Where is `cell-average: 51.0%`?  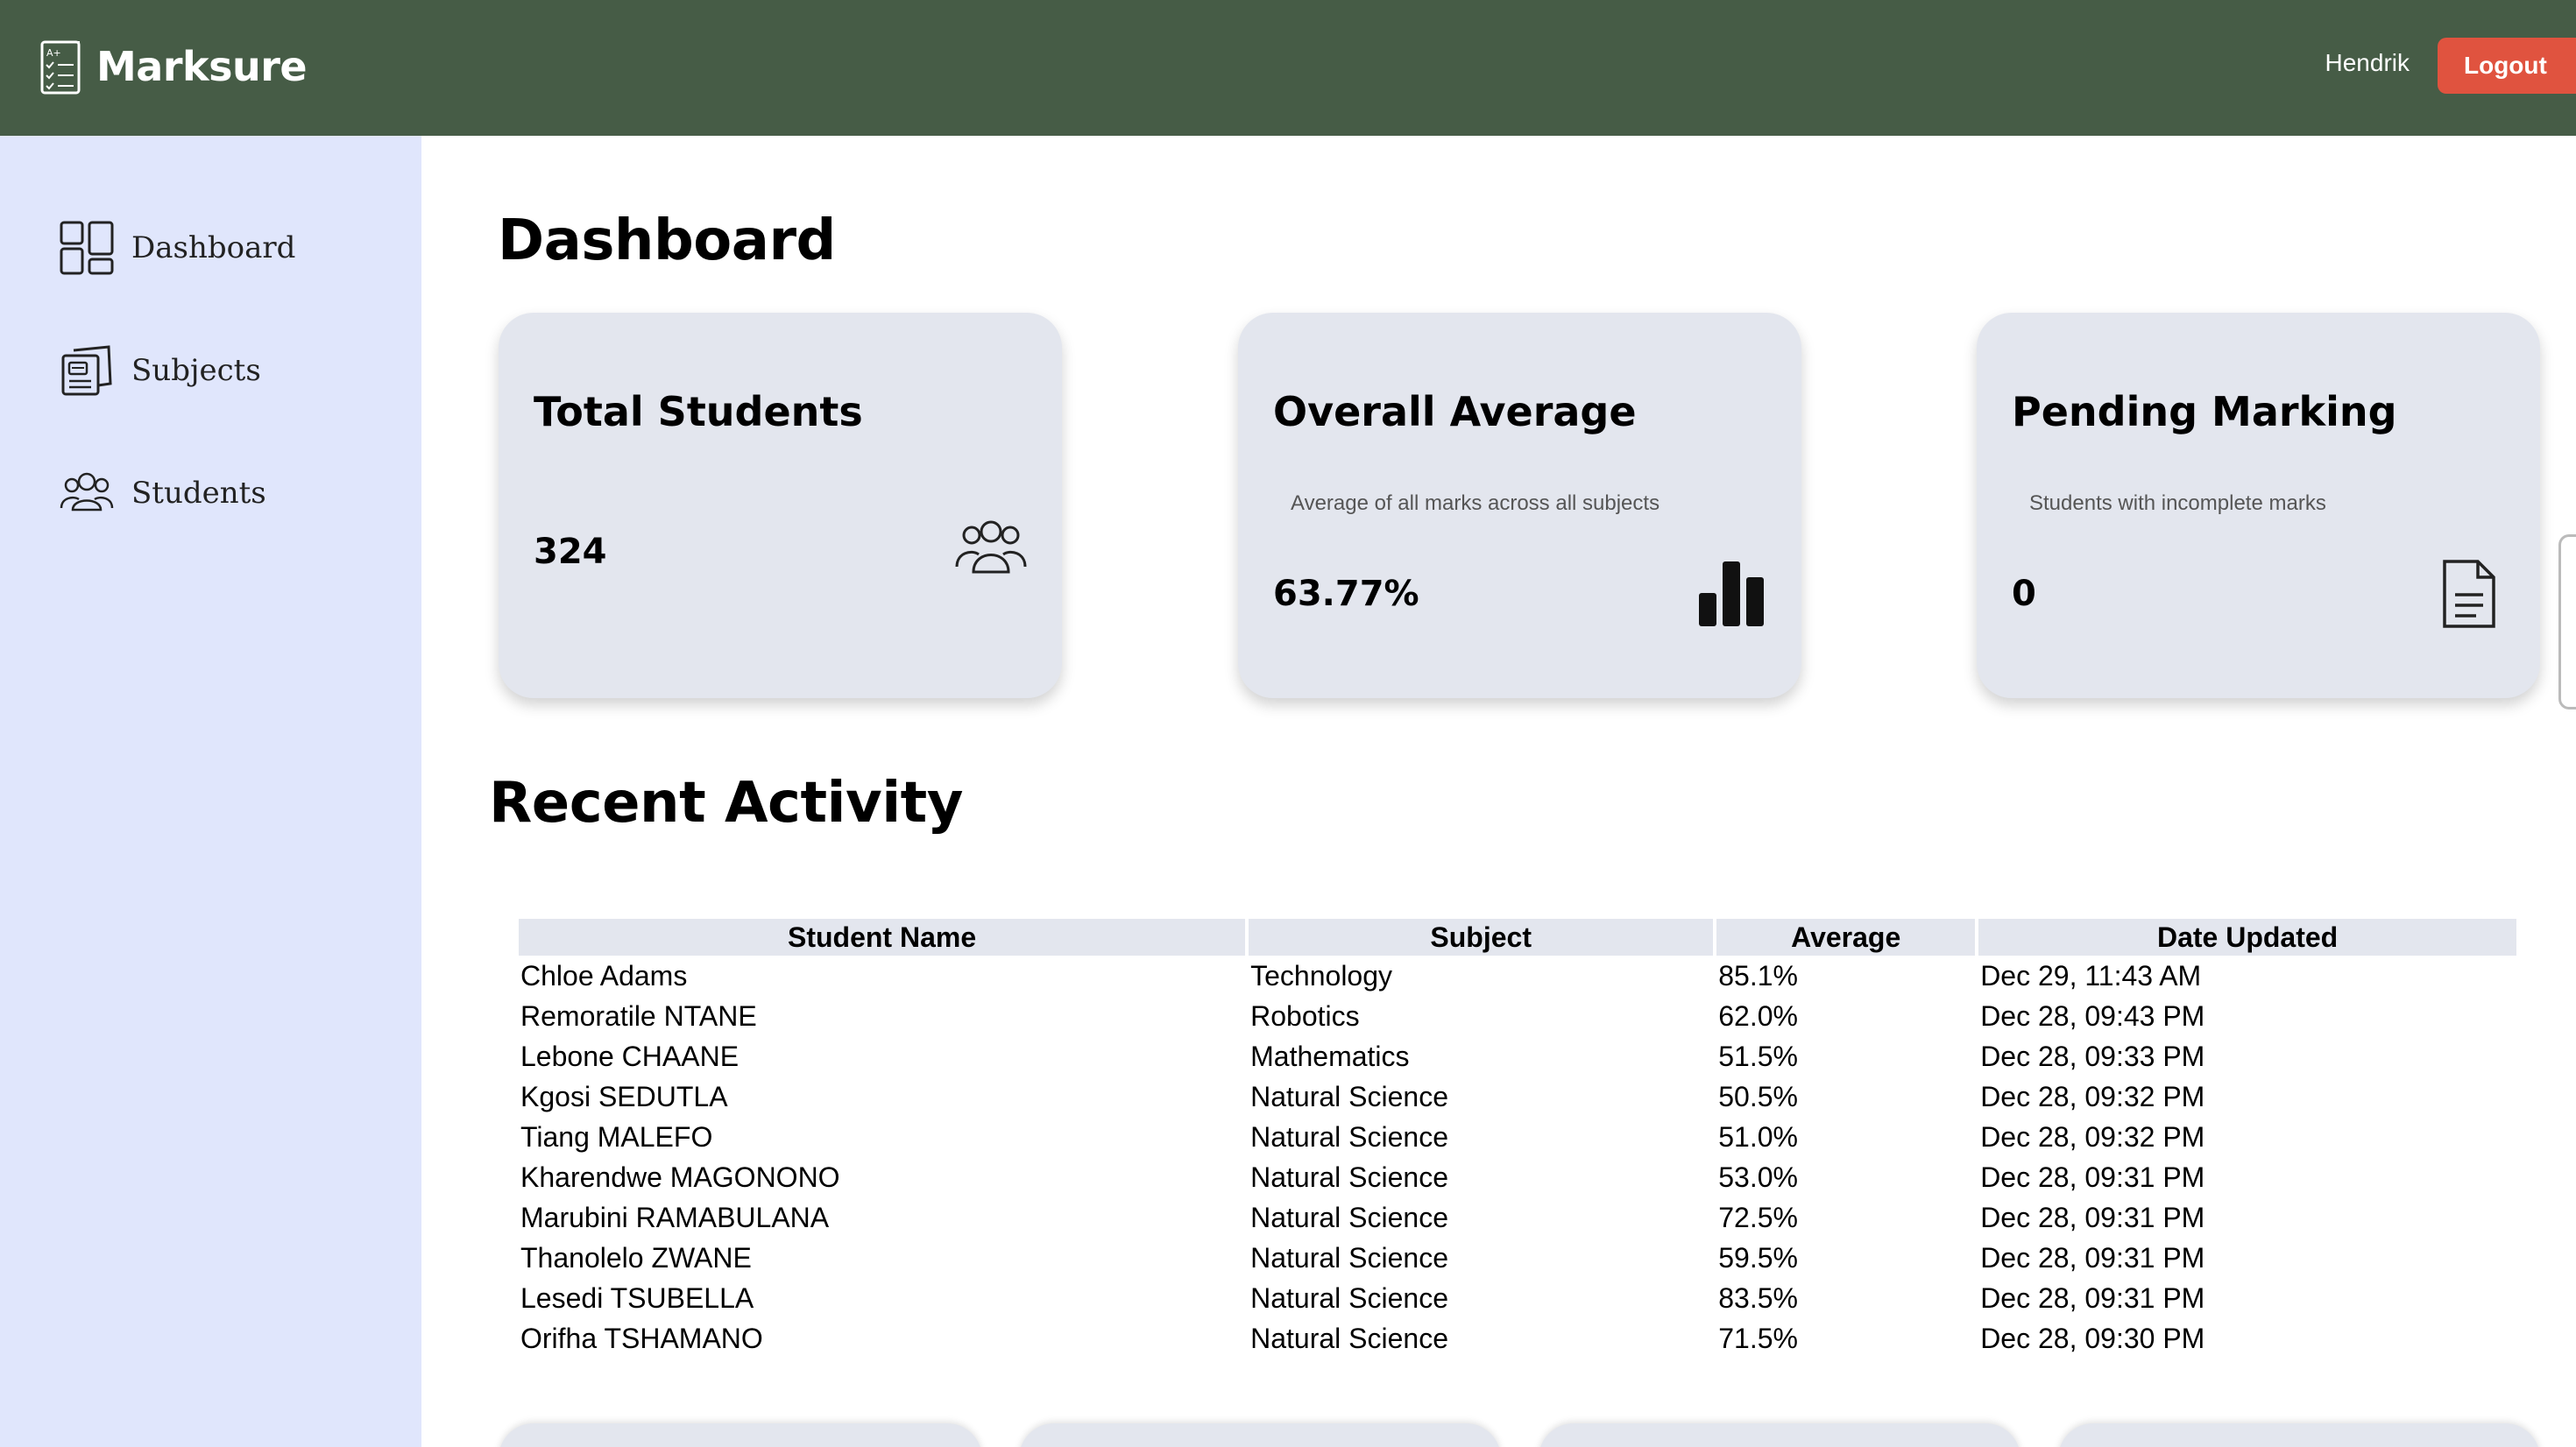
cell-average: 51.0% is located at coordinates (1758, 1137).